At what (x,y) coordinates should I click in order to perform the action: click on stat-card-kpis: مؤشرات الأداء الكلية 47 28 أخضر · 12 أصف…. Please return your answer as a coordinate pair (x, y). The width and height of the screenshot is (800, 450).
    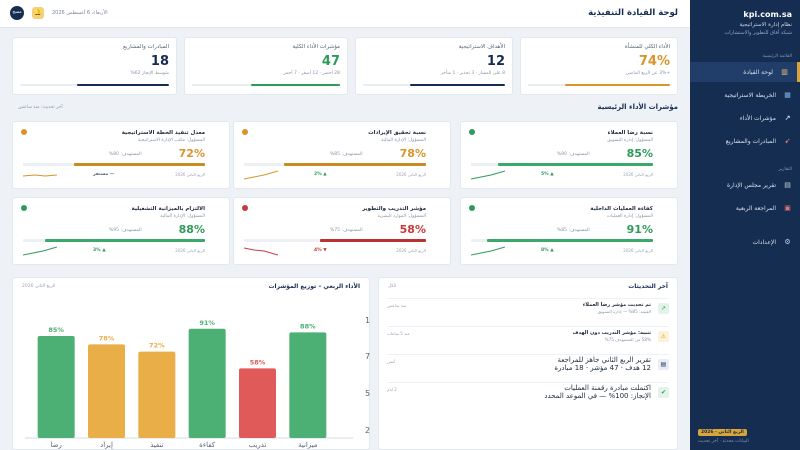
    Looking at the image, I should click on (266, 66).